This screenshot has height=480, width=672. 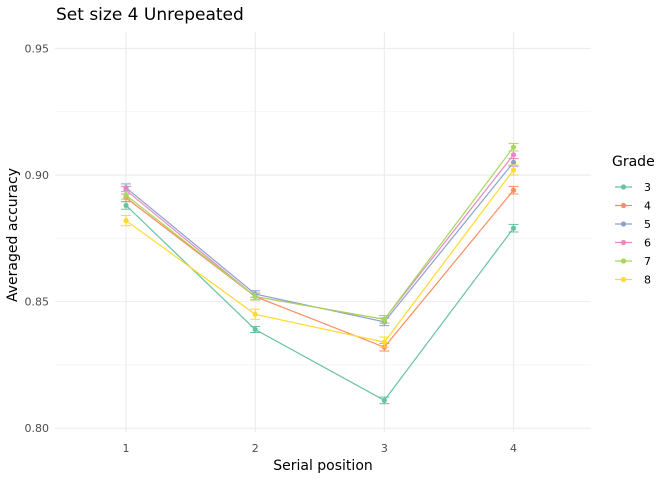 I want to click on legend-item-3: 3, so click(x=633, y=187).